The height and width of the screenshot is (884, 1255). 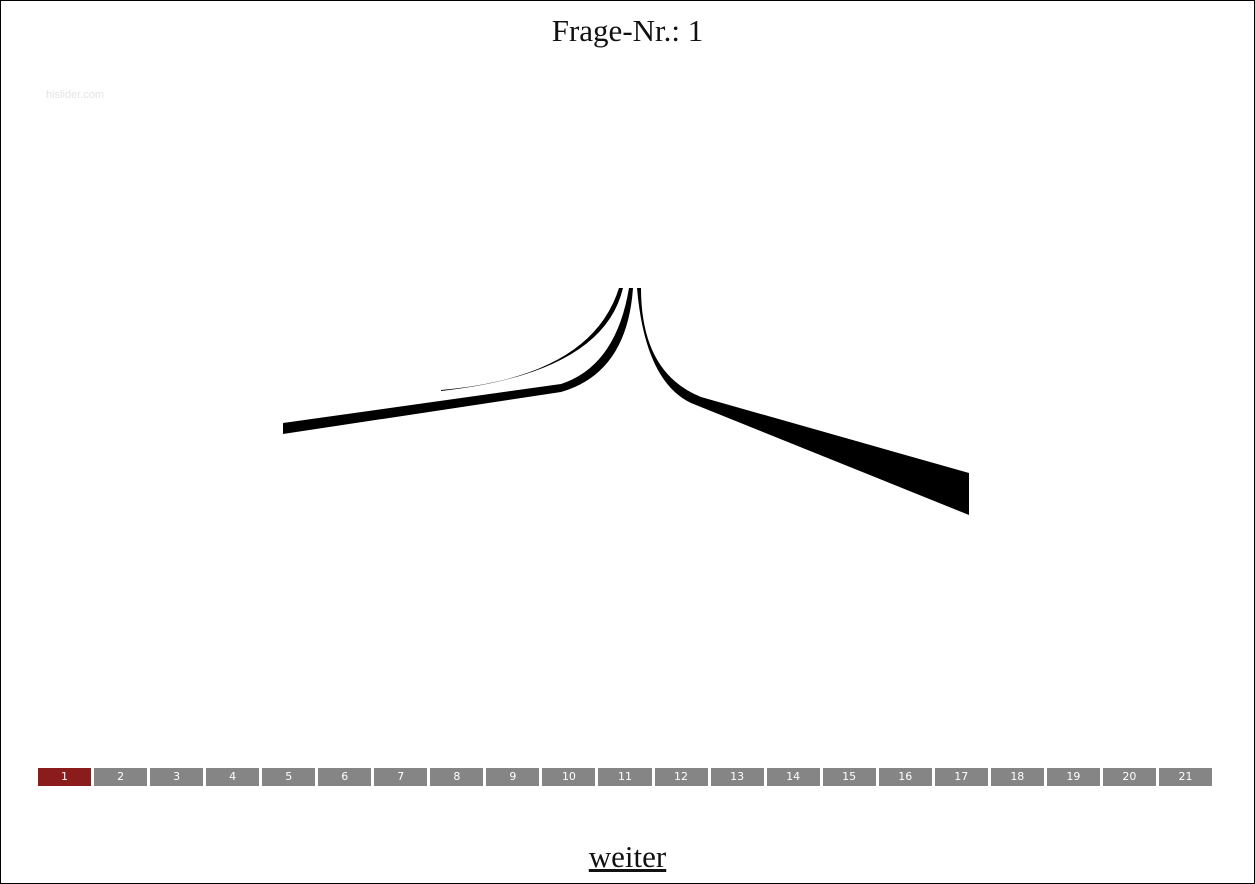 I want to click on progress-bar: 1 2 3 4 5 6 7 8 9 10 11 12 13 14 15 16 17 18 19 20 21, so click(x=625, y=777).